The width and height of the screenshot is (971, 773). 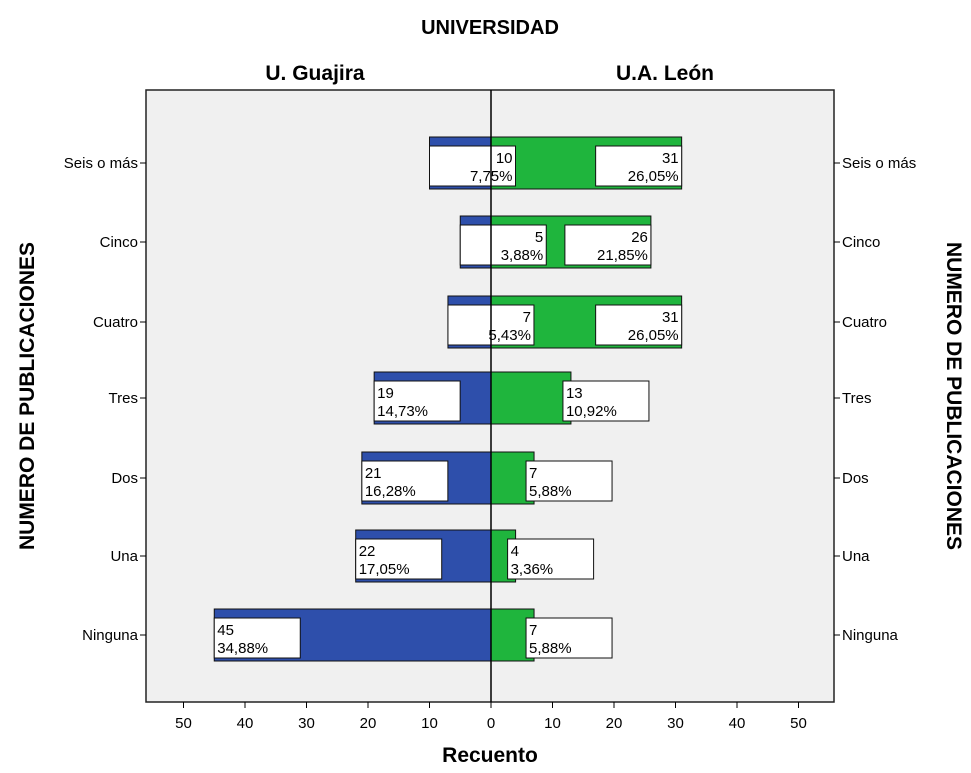 What do you see at coordinates (115, 322) in the screenshot?
I see `y-tick-label-left-cuatro: Cuatro` at bounding box center [115, 322].